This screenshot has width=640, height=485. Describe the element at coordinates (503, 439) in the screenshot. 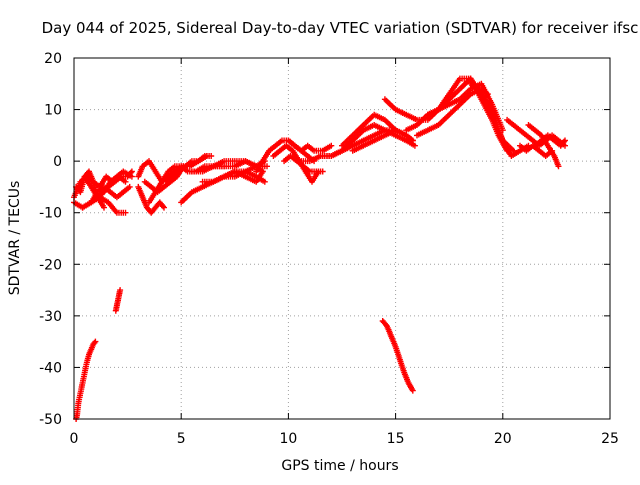

I see `x-tick-label: 20` at that location.